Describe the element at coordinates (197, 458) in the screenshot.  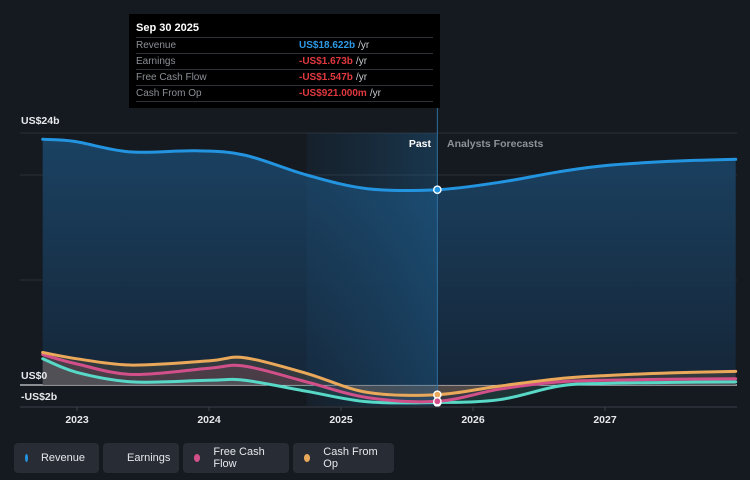
I see `free-cash-flow-dot-icon` at that location.